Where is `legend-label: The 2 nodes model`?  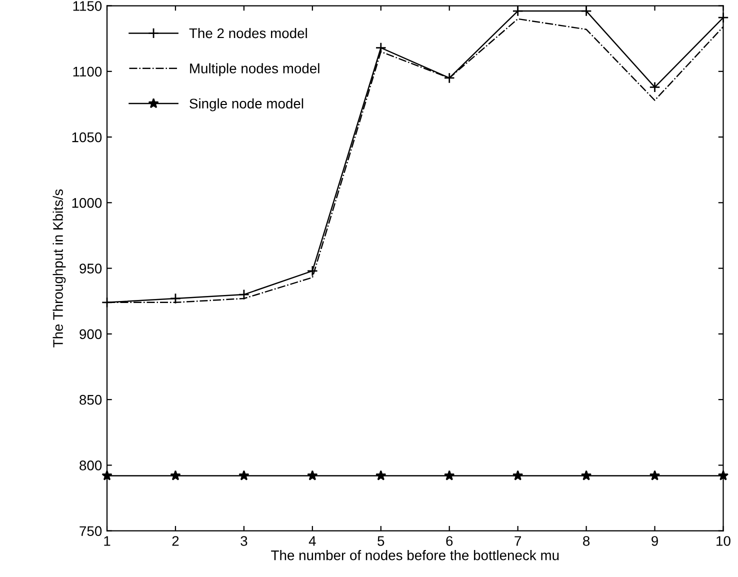 legend-label: The 2 nodes model is located at coordinates (248, 33).